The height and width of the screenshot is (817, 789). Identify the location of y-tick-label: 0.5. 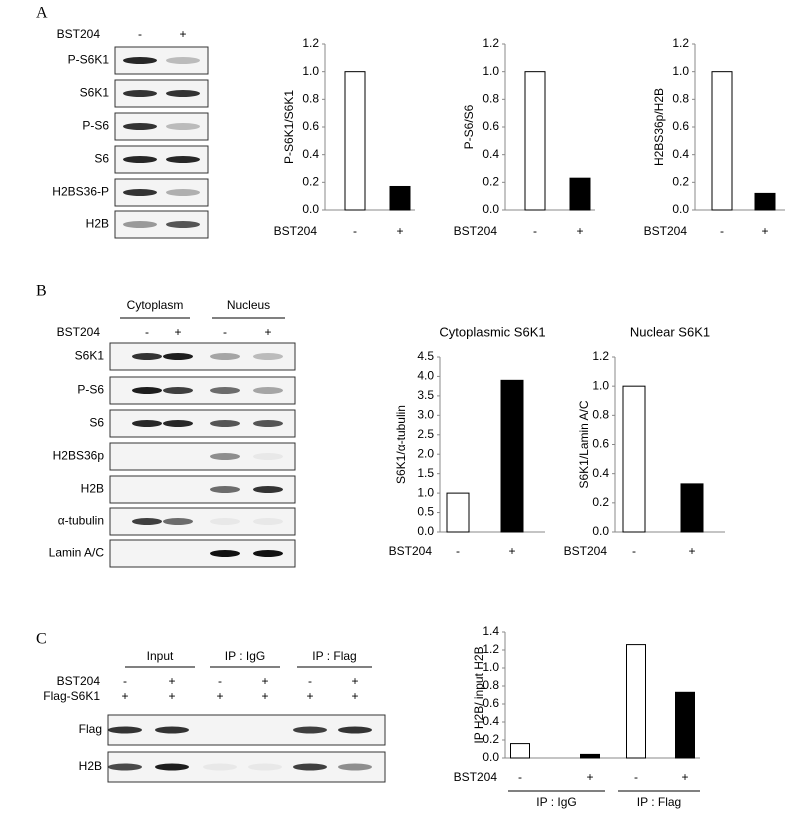
(425, 512).